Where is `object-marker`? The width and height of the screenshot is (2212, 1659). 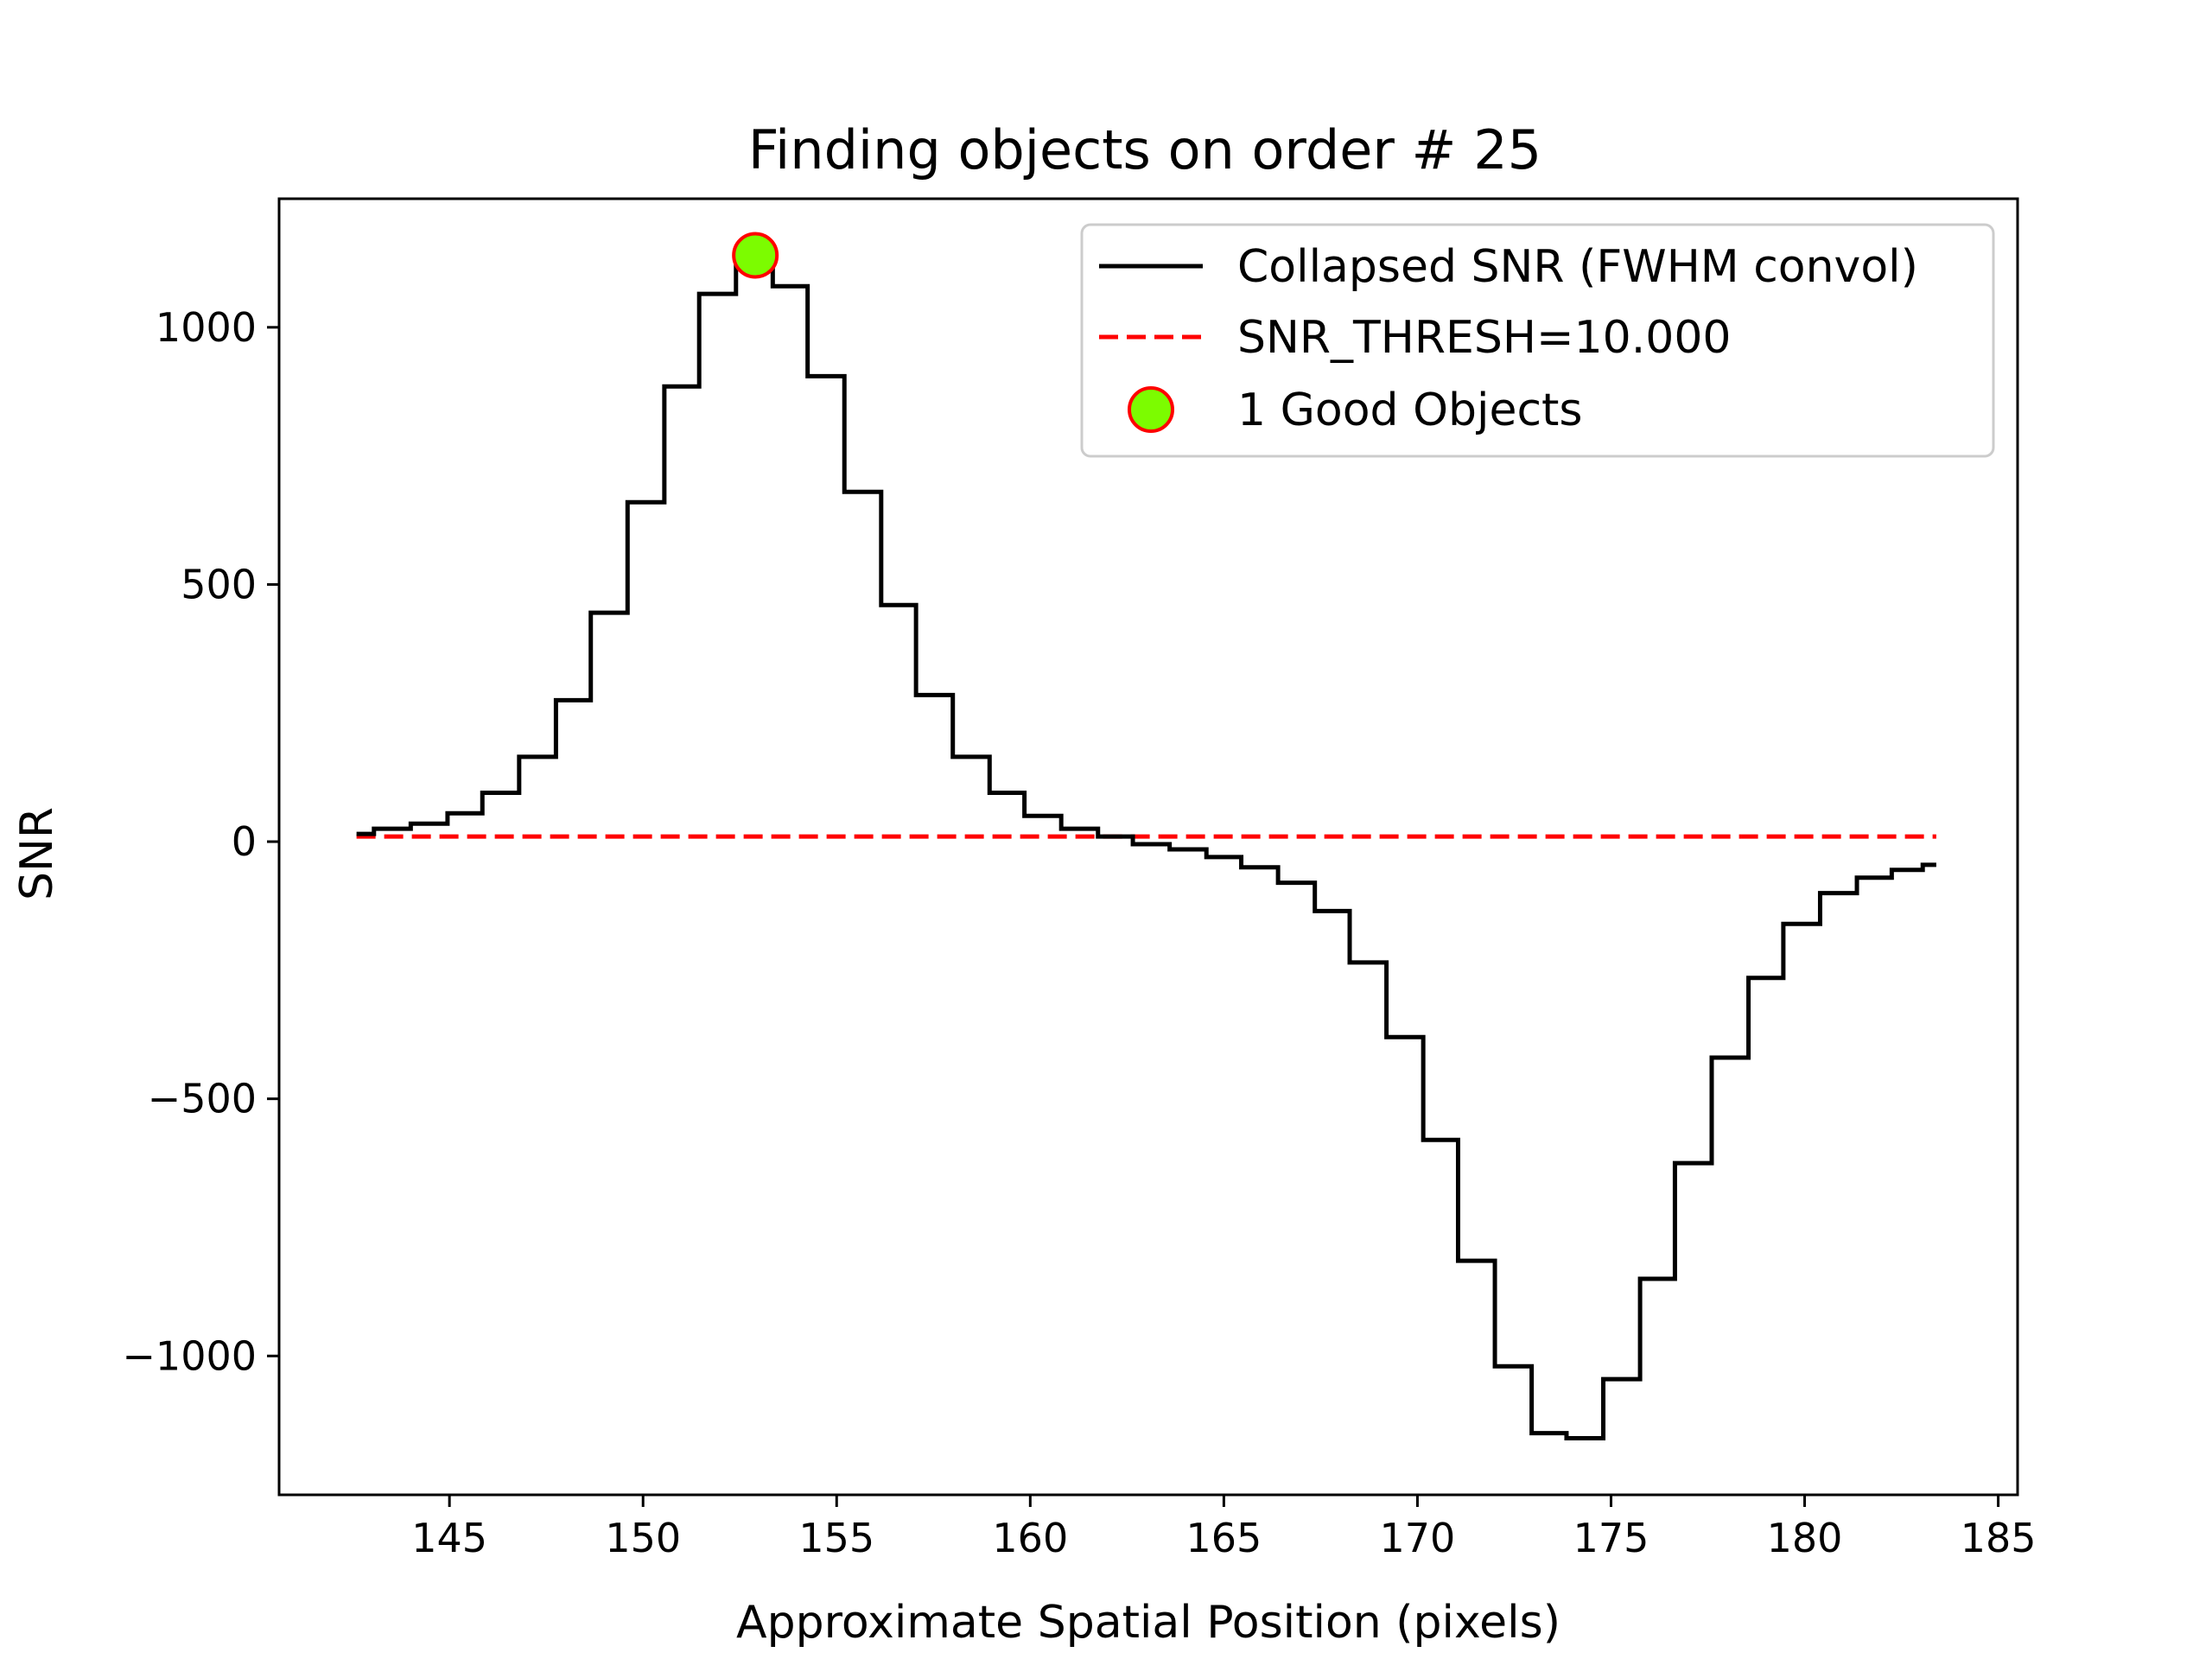
object-marker is located at coordinates (755, 255).